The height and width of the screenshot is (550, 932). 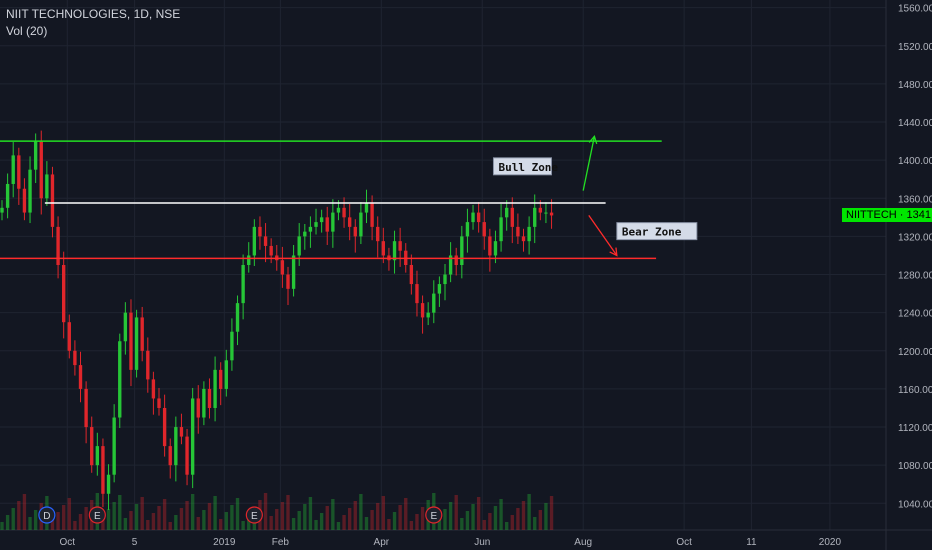 I want to click on x-tick-label: 2020, so click(x=830, y=542).